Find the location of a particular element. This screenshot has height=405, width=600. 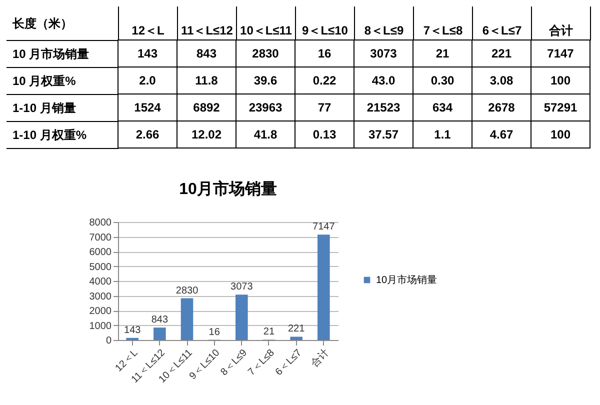

data-label: 0.30 is located at coordinates (442, 81).